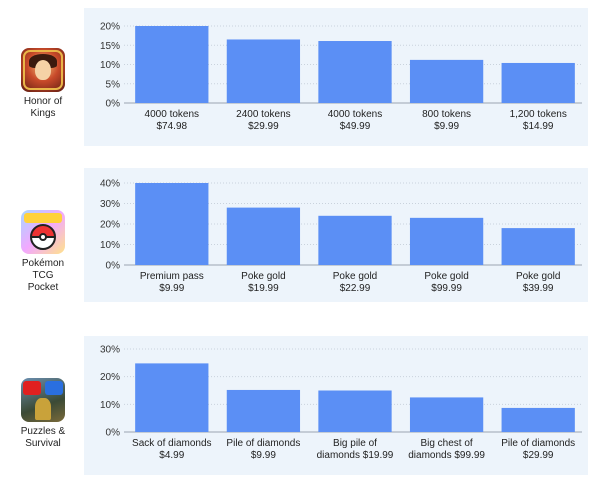  Describe the element at coordinates (355, 120) in the screenshot. I see `x-tick-label: 4000 tokens $49.99` at that location.